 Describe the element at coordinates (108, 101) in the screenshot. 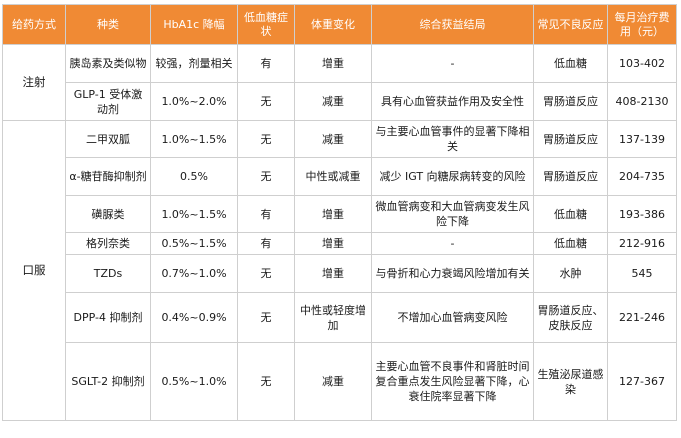

I see `cell-type: GLP-1 受体激动剂` at that location.